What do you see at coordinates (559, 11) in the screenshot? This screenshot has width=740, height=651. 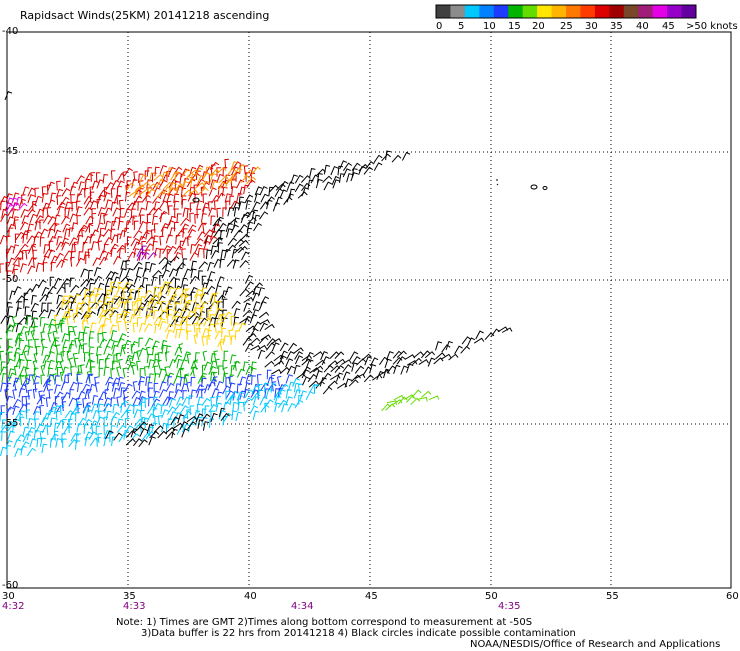 I see `colorbar-swatch` at bounding box center [559, 11].